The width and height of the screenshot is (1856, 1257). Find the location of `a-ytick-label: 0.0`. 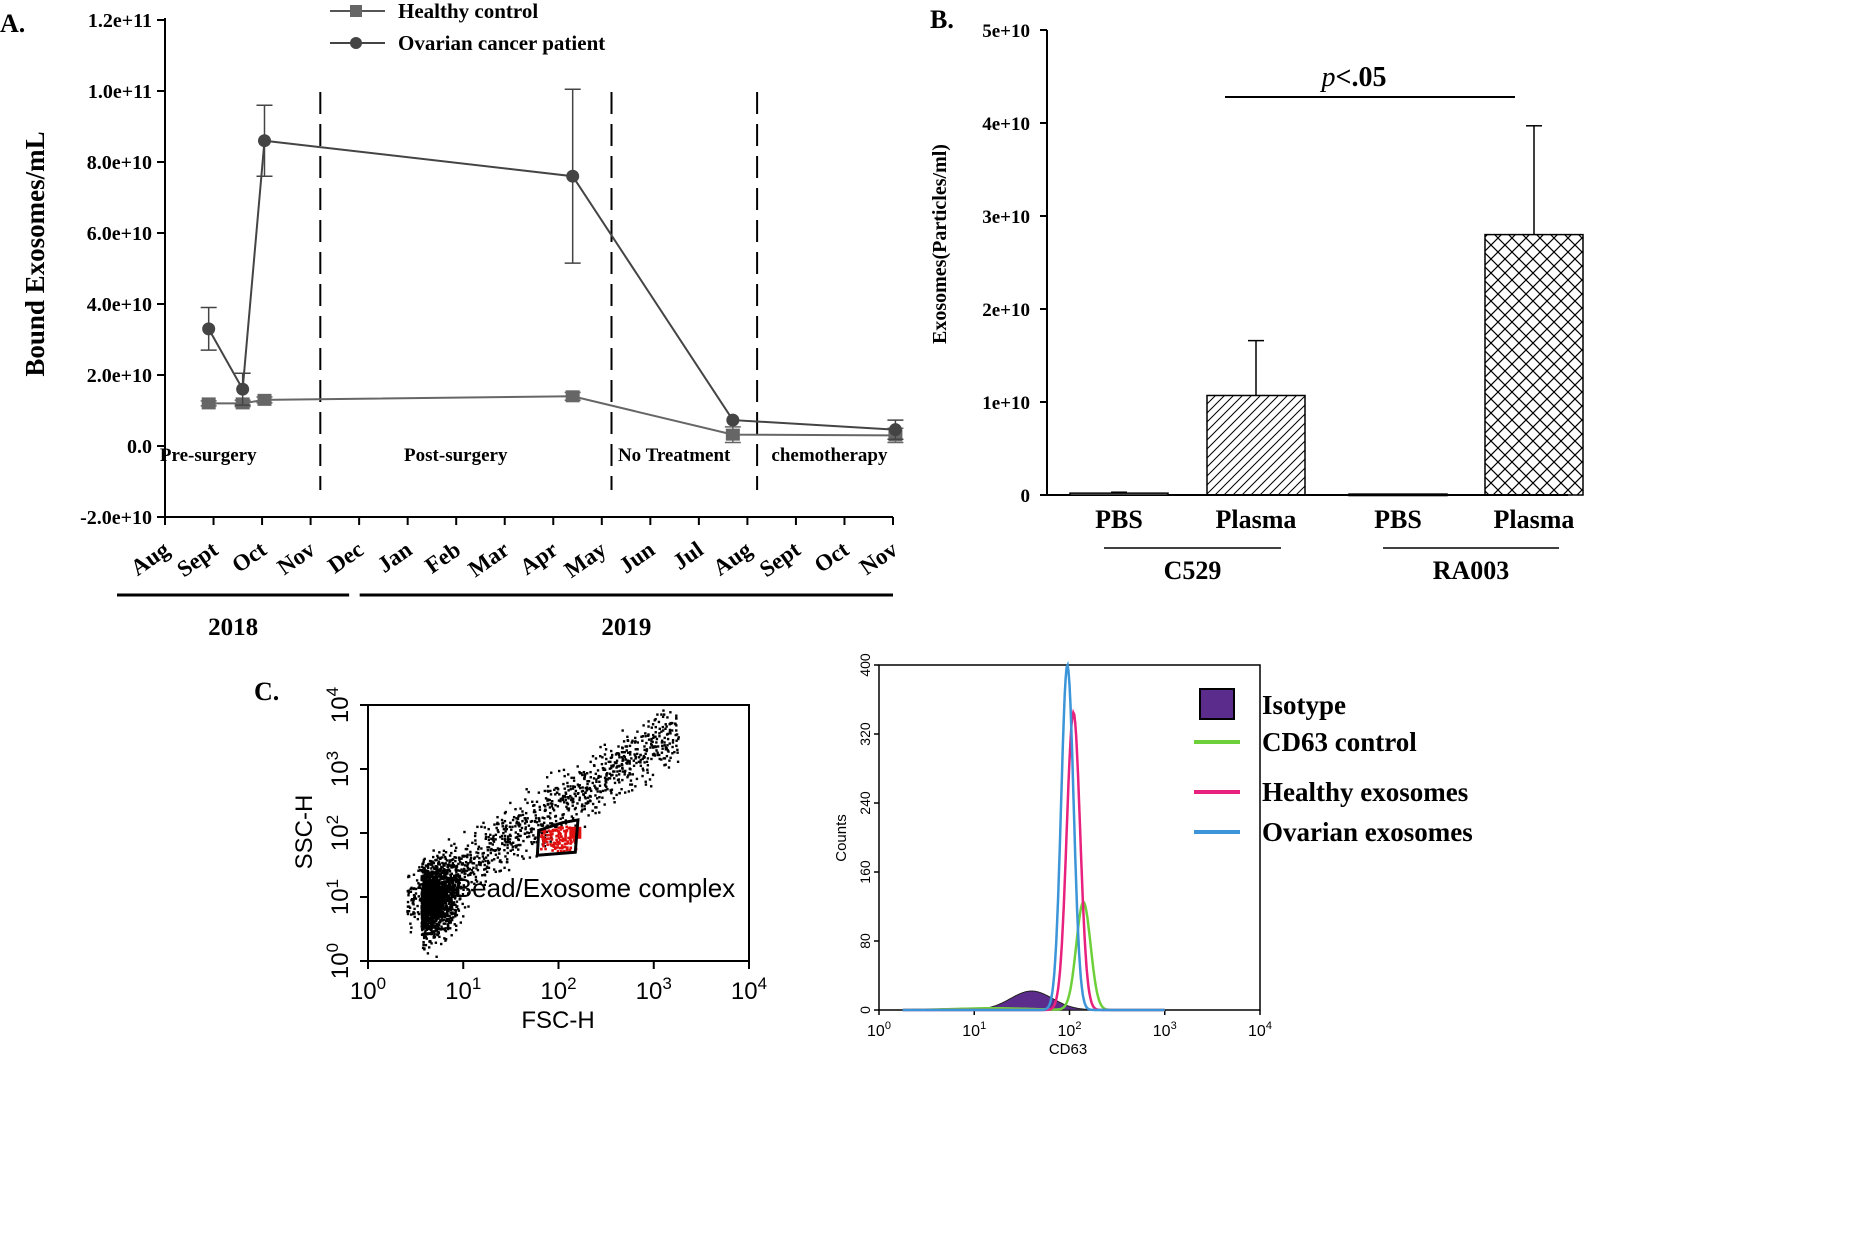

a-ytick-label: 0.0 is located at coordinates (139, 447).